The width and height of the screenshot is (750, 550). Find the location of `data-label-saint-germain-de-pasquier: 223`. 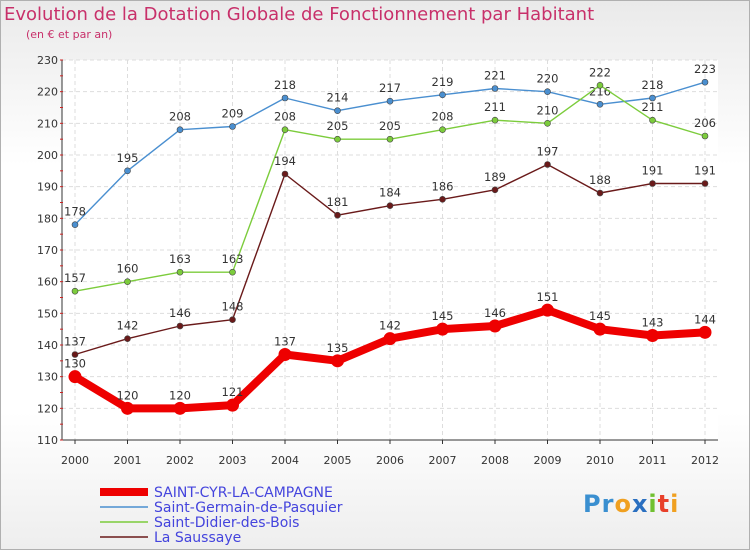

data-label-saint-germain-de-pasquier: 223 is located at coordinates (705, 69).